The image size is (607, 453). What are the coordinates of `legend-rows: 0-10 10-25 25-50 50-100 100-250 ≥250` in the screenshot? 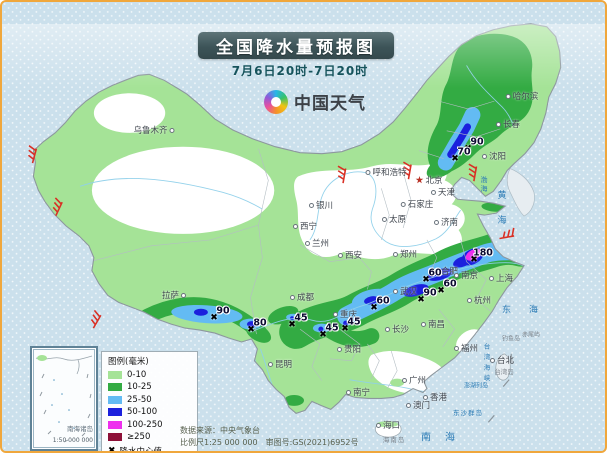 It's located at (150, 406).